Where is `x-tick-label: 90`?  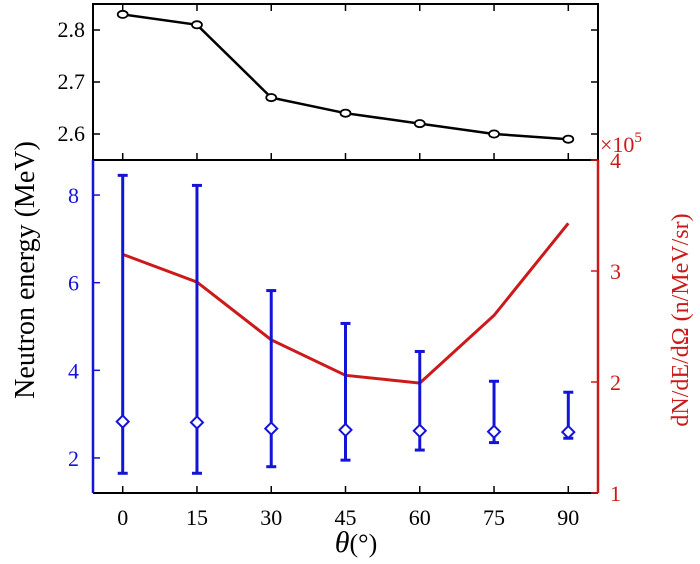 x-tick-label: 90 is located at coordinates (568, 517).